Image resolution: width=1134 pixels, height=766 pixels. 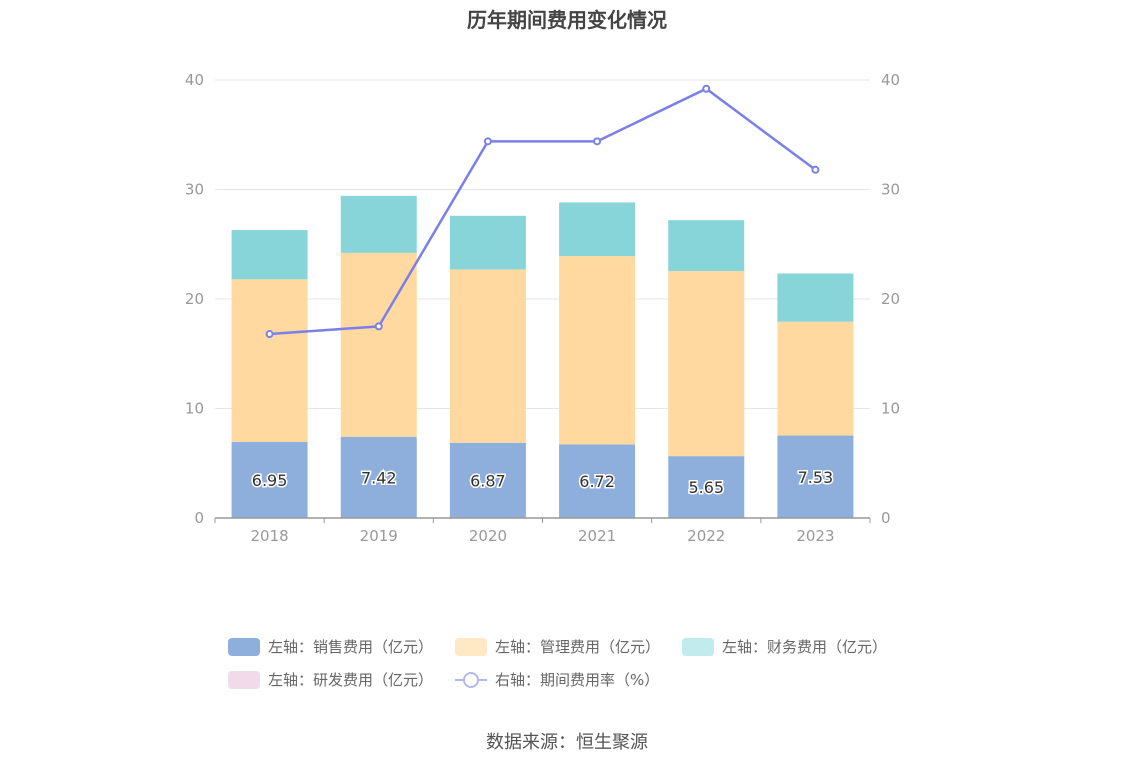 I want to click on bar-data-label: 7.42, so click(x=379, y=477).